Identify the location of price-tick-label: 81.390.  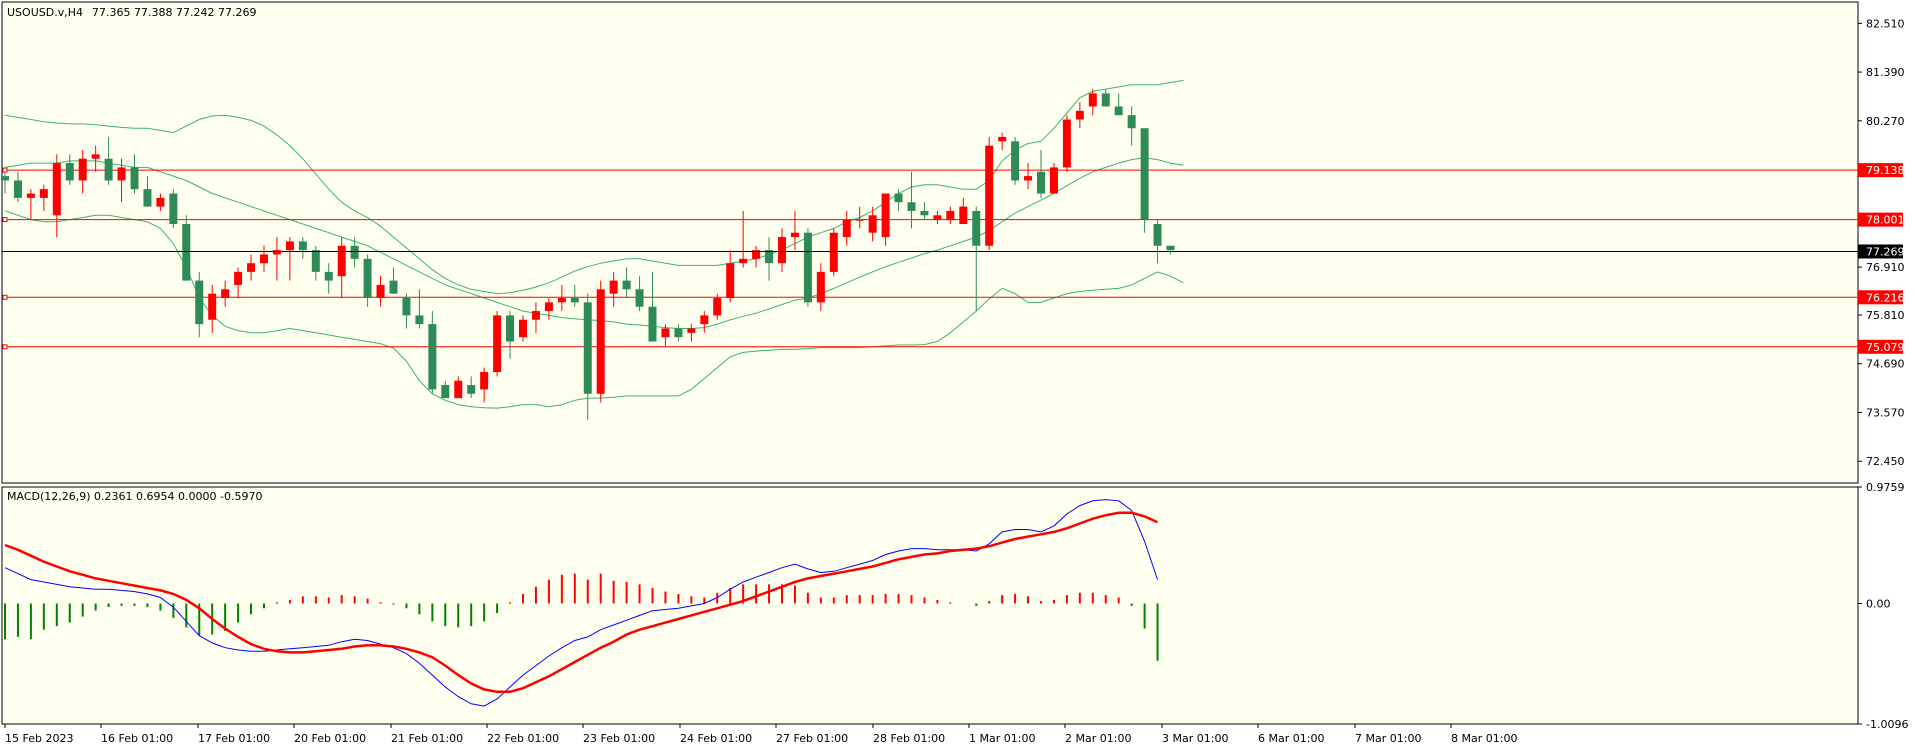
(1885, 72).